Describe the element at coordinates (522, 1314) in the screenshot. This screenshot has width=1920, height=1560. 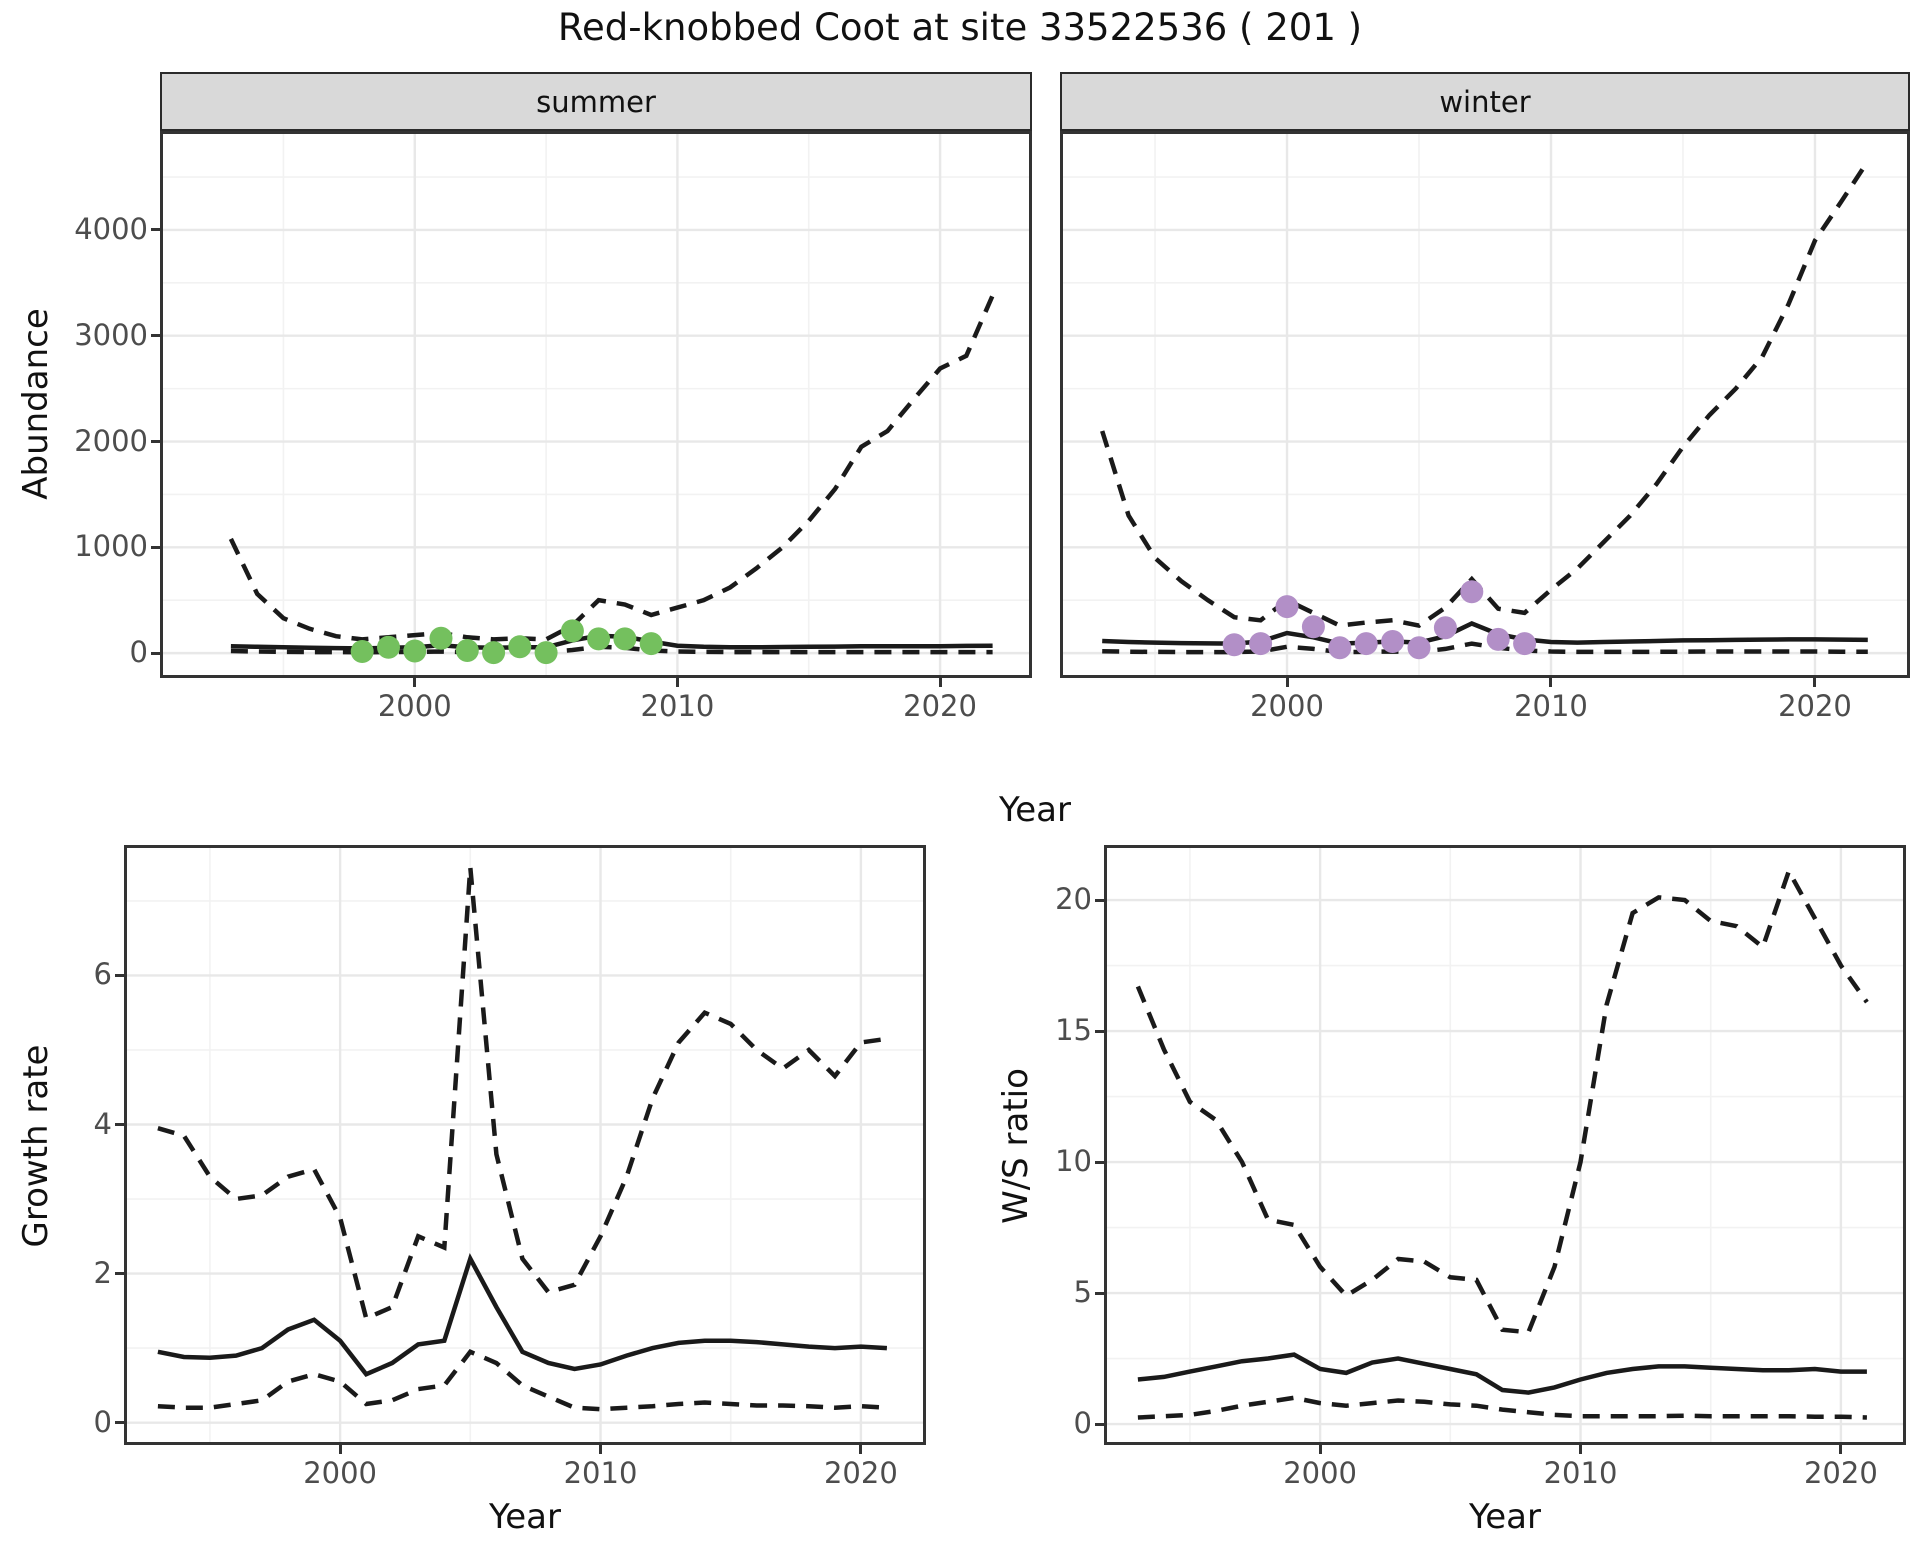
I see `growth-median-line` at that location.